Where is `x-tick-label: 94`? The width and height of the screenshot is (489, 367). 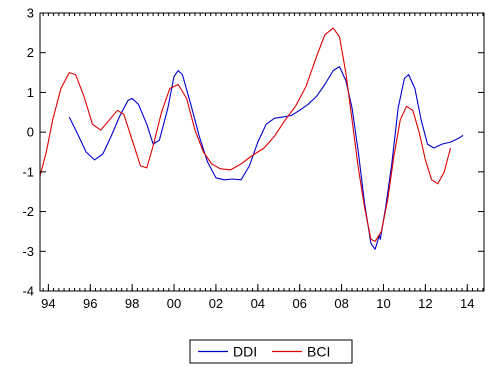 x-tick-label: 94 is located at coordinates (48, 303).